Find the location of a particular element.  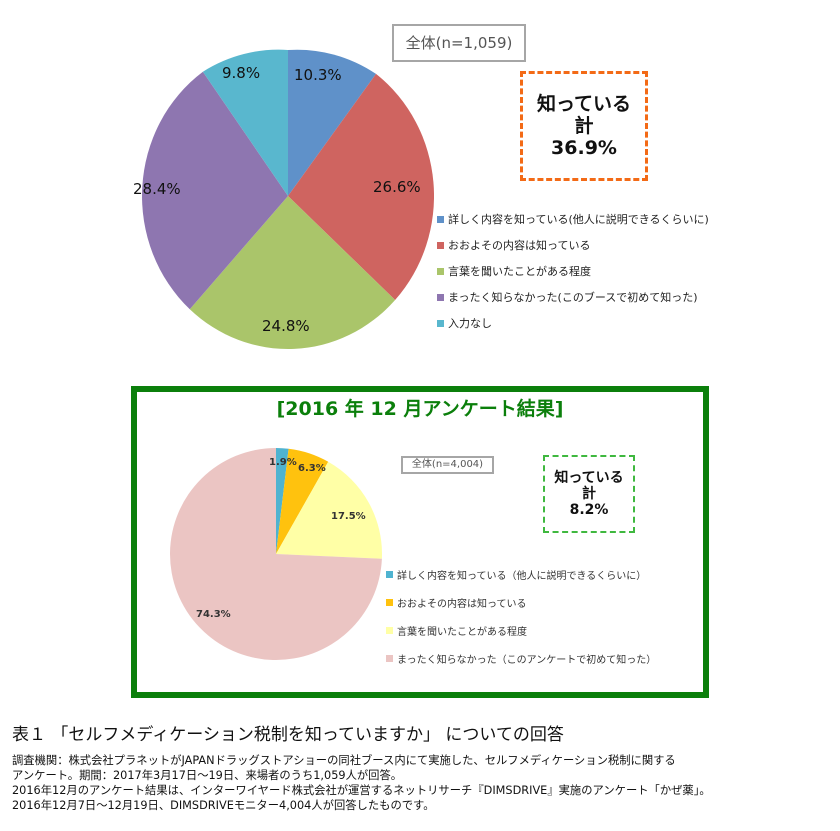

label-10-3: 10.3% is located at coordinates (318, 75).